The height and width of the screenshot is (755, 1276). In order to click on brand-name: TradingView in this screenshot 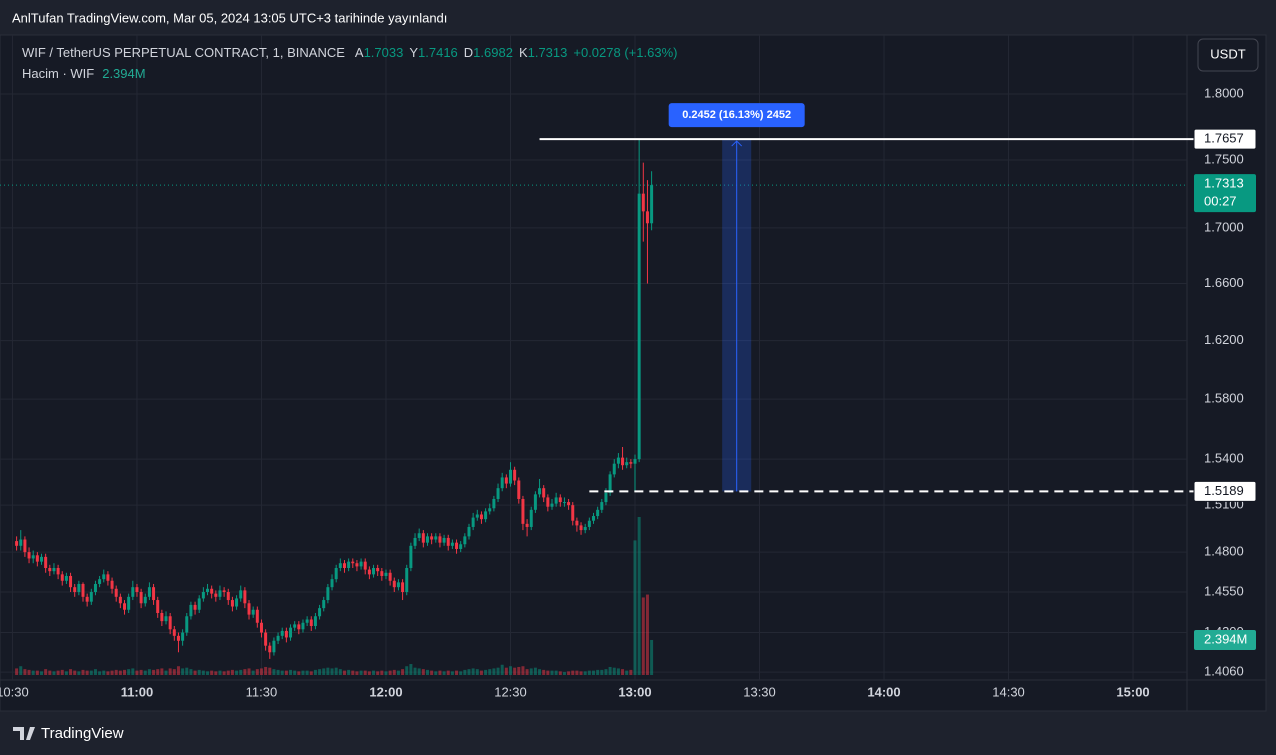, I will do `click(82, 733)`.